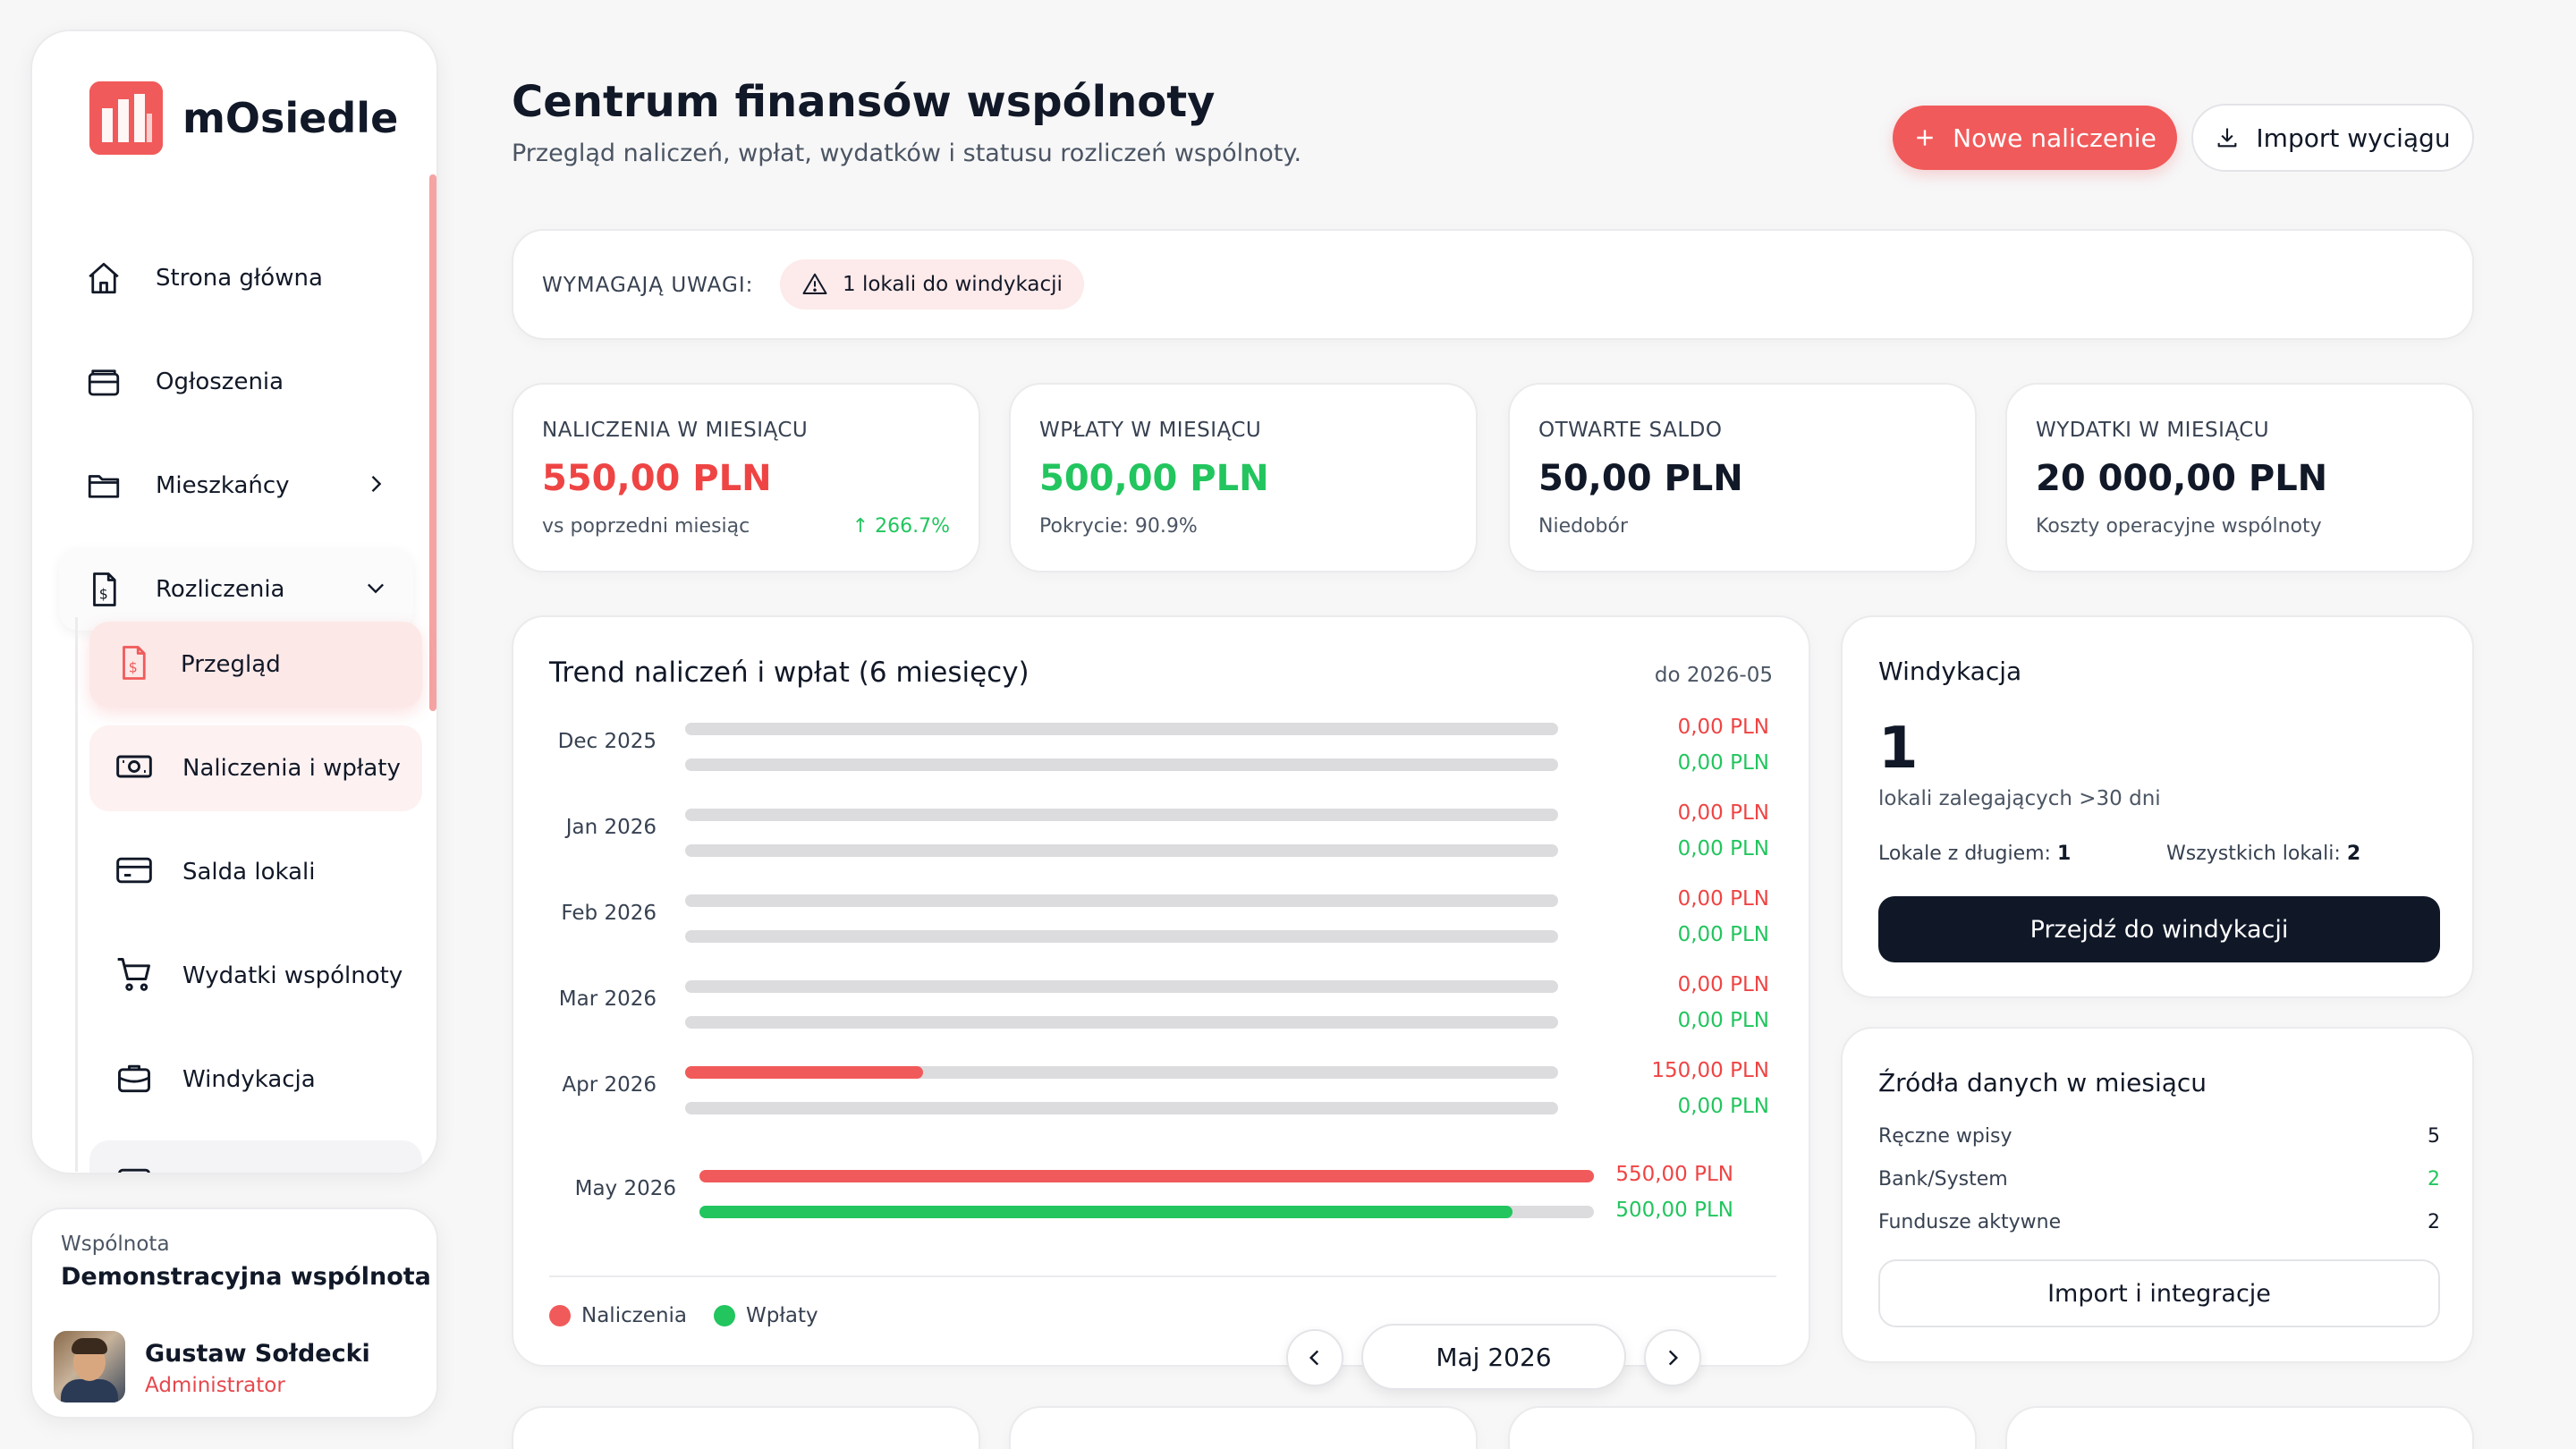 The width and height of the screenshot is (2576, 1449). I want to click on source-row: Bank/System 2, so click(2159, 1179).